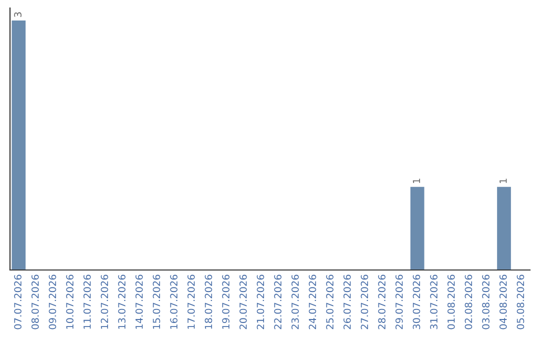 The width and height of the screenshot is (540, 340). Describe the element at coordinates (468, 302) in the screenshot. I see `x-tick-label: 02.08.2026` at that location.